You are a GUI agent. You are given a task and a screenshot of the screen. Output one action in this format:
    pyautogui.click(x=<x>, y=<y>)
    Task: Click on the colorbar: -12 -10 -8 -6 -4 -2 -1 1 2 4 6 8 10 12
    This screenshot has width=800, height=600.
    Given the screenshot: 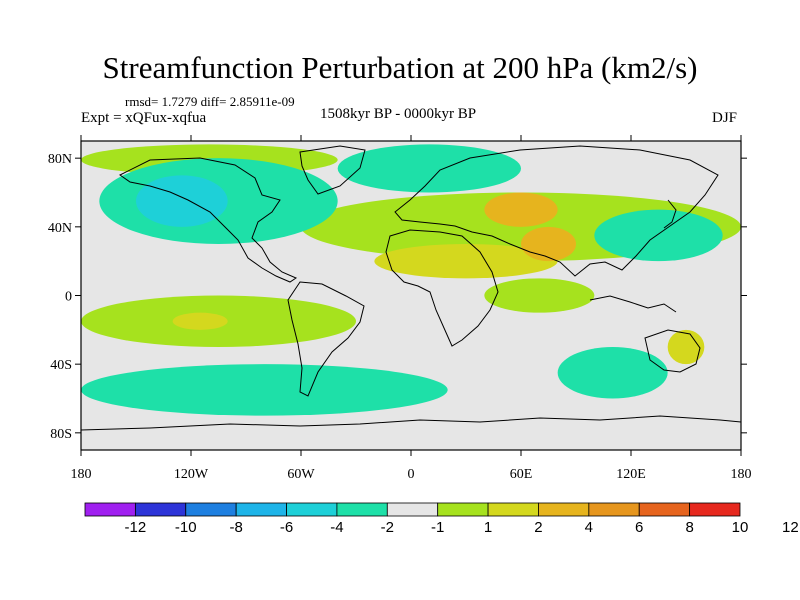 What is the action you would take?
    pyautogui.click(x=441, y=519)
    